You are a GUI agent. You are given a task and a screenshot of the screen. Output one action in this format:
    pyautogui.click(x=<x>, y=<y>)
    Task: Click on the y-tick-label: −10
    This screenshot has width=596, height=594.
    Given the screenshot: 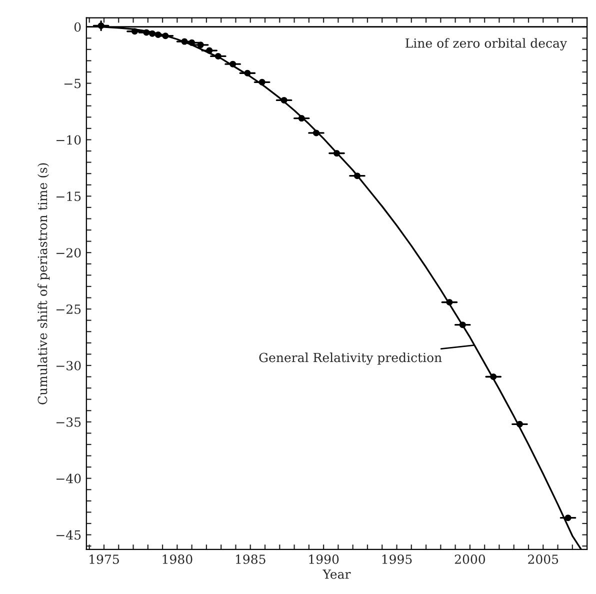 What is the action you would take?
    pyautogui.click(x=68, y=140)
    